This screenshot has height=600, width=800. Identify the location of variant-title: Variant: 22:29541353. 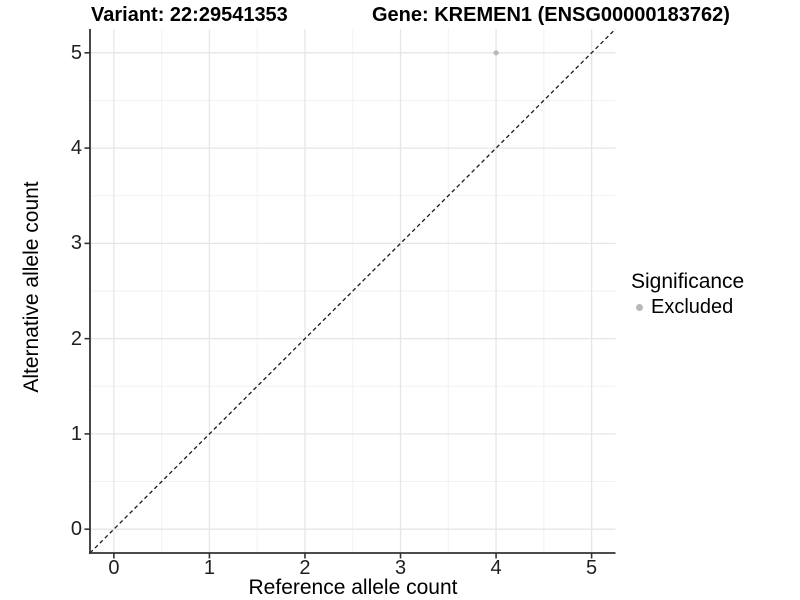
(189, 15).